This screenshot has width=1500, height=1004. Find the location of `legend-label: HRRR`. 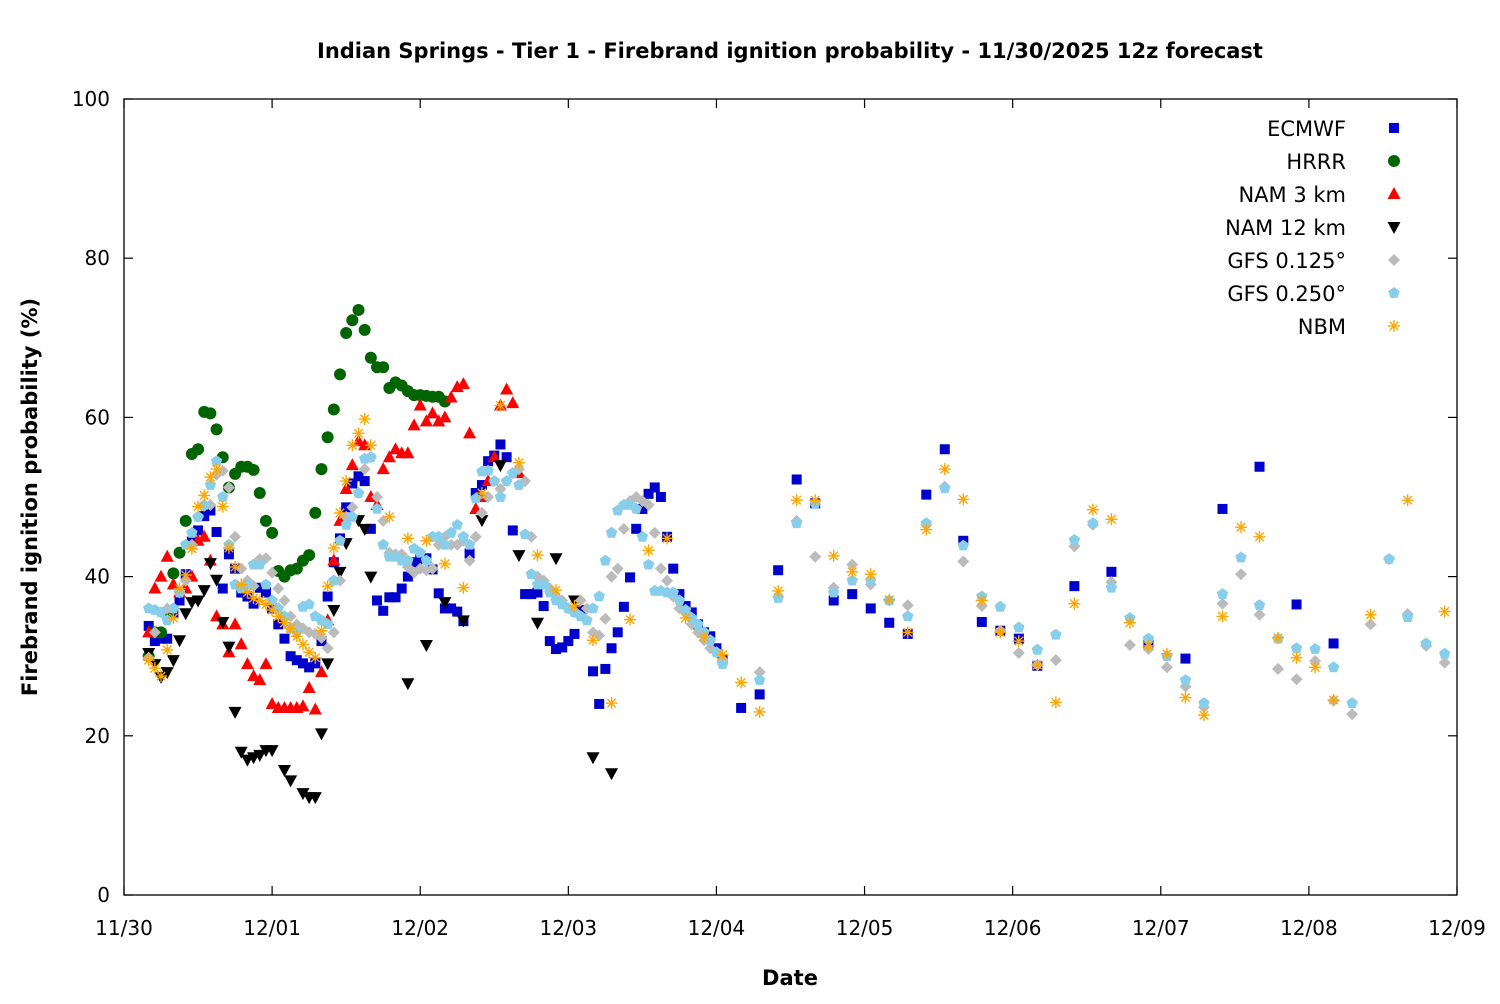

legend-label: HRRR is located at coordinates (1316, 162).